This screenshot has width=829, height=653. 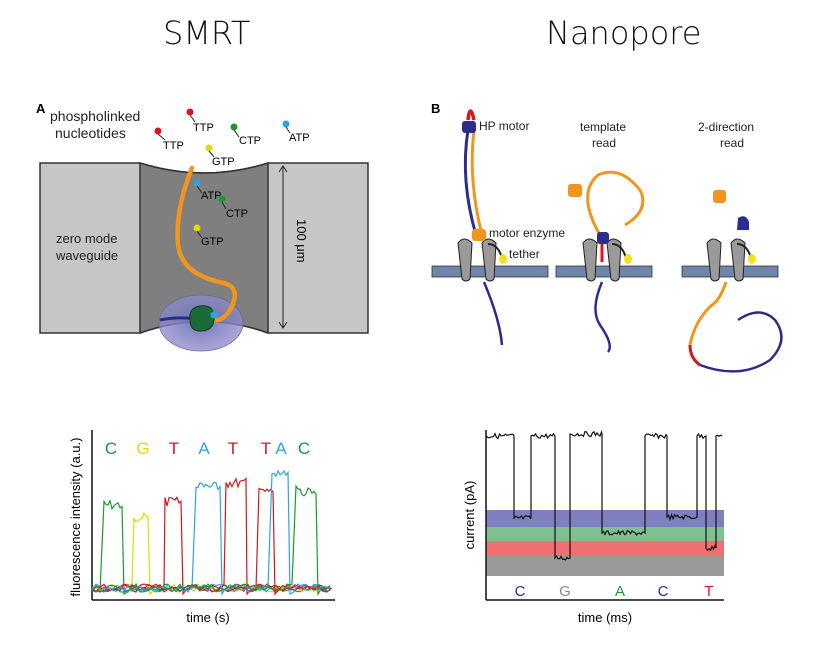 What do you see at coordinates (41, 108) in the screenshot?
I see `panel-a-letter: A` at bounding box center [41, 108].